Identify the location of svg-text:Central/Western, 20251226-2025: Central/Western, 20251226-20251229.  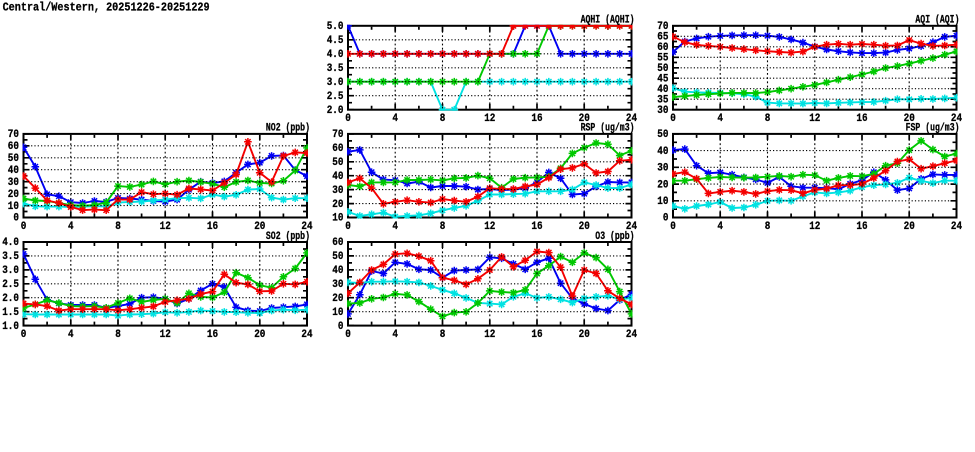
(106, 8).